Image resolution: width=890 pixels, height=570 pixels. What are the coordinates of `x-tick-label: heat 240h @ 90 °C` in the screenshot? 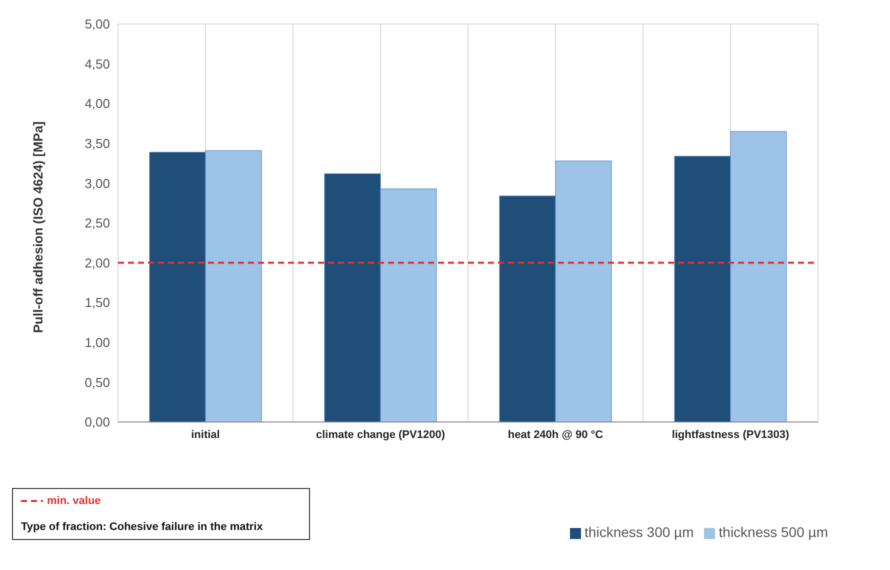 It's located at (556, 434).